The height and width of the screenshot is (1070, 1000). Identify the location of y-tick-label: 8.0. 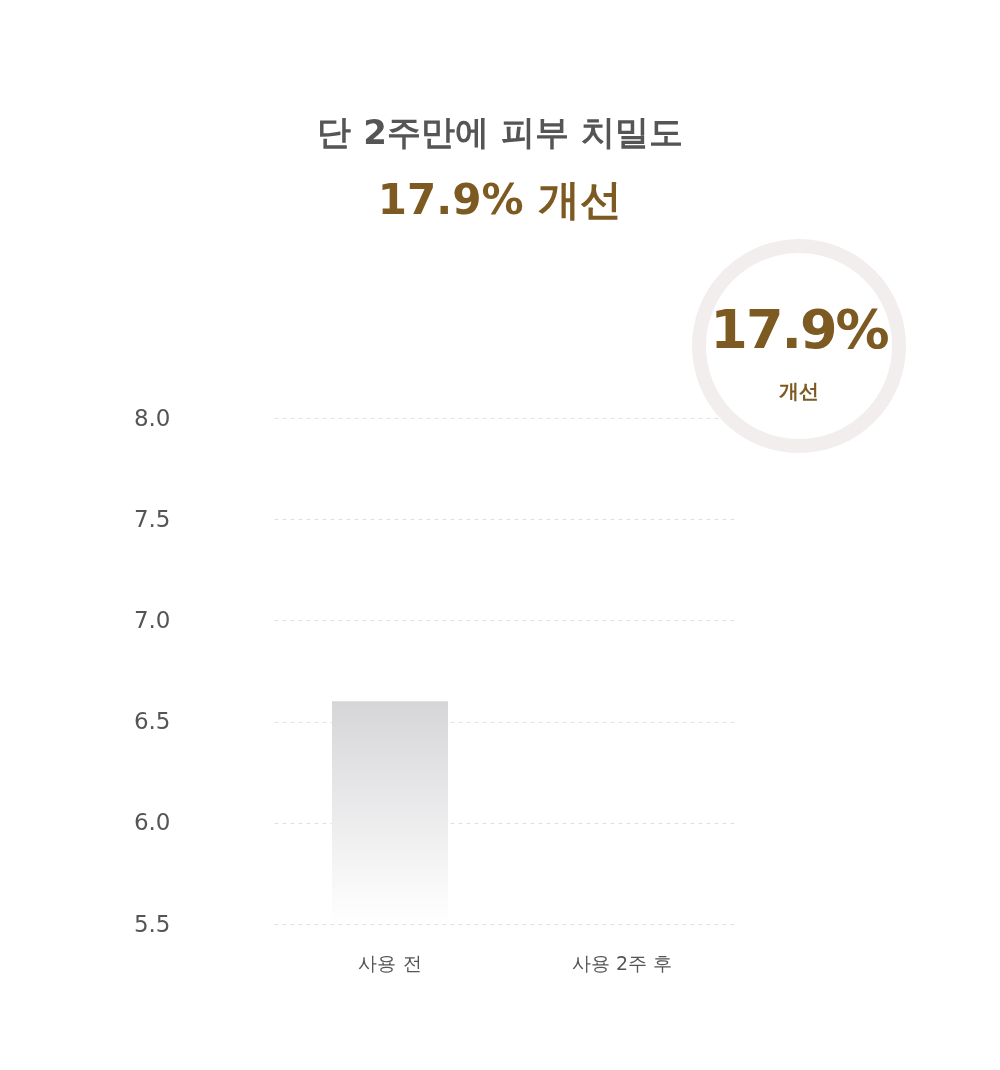
(152, 417).